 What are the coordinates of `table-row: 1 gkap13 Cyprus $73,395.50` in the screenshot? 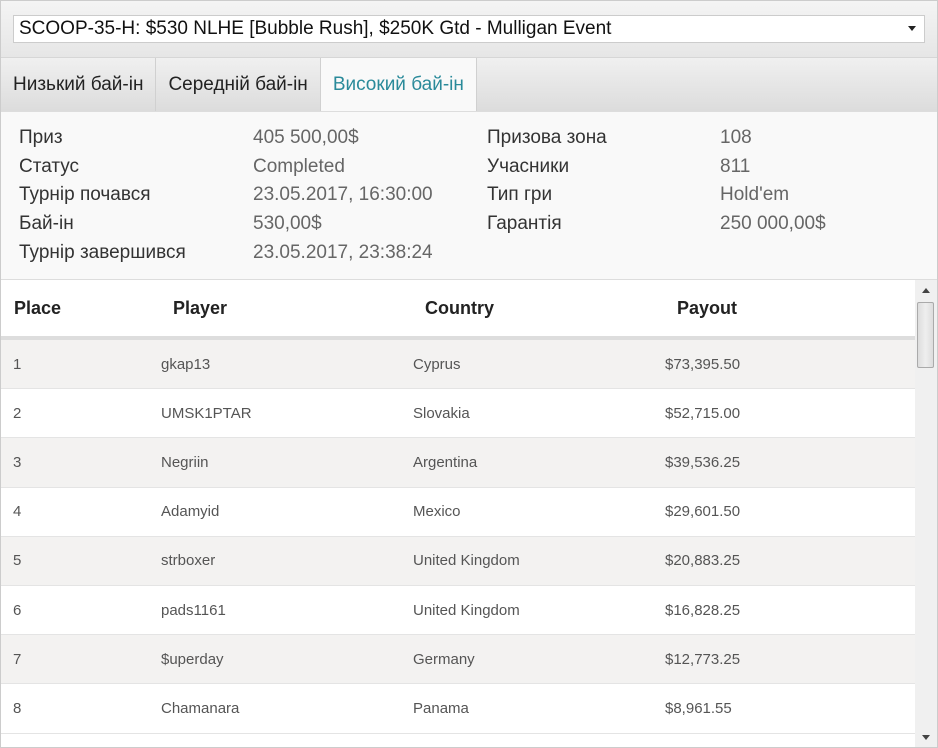 It's located at (458, 365).